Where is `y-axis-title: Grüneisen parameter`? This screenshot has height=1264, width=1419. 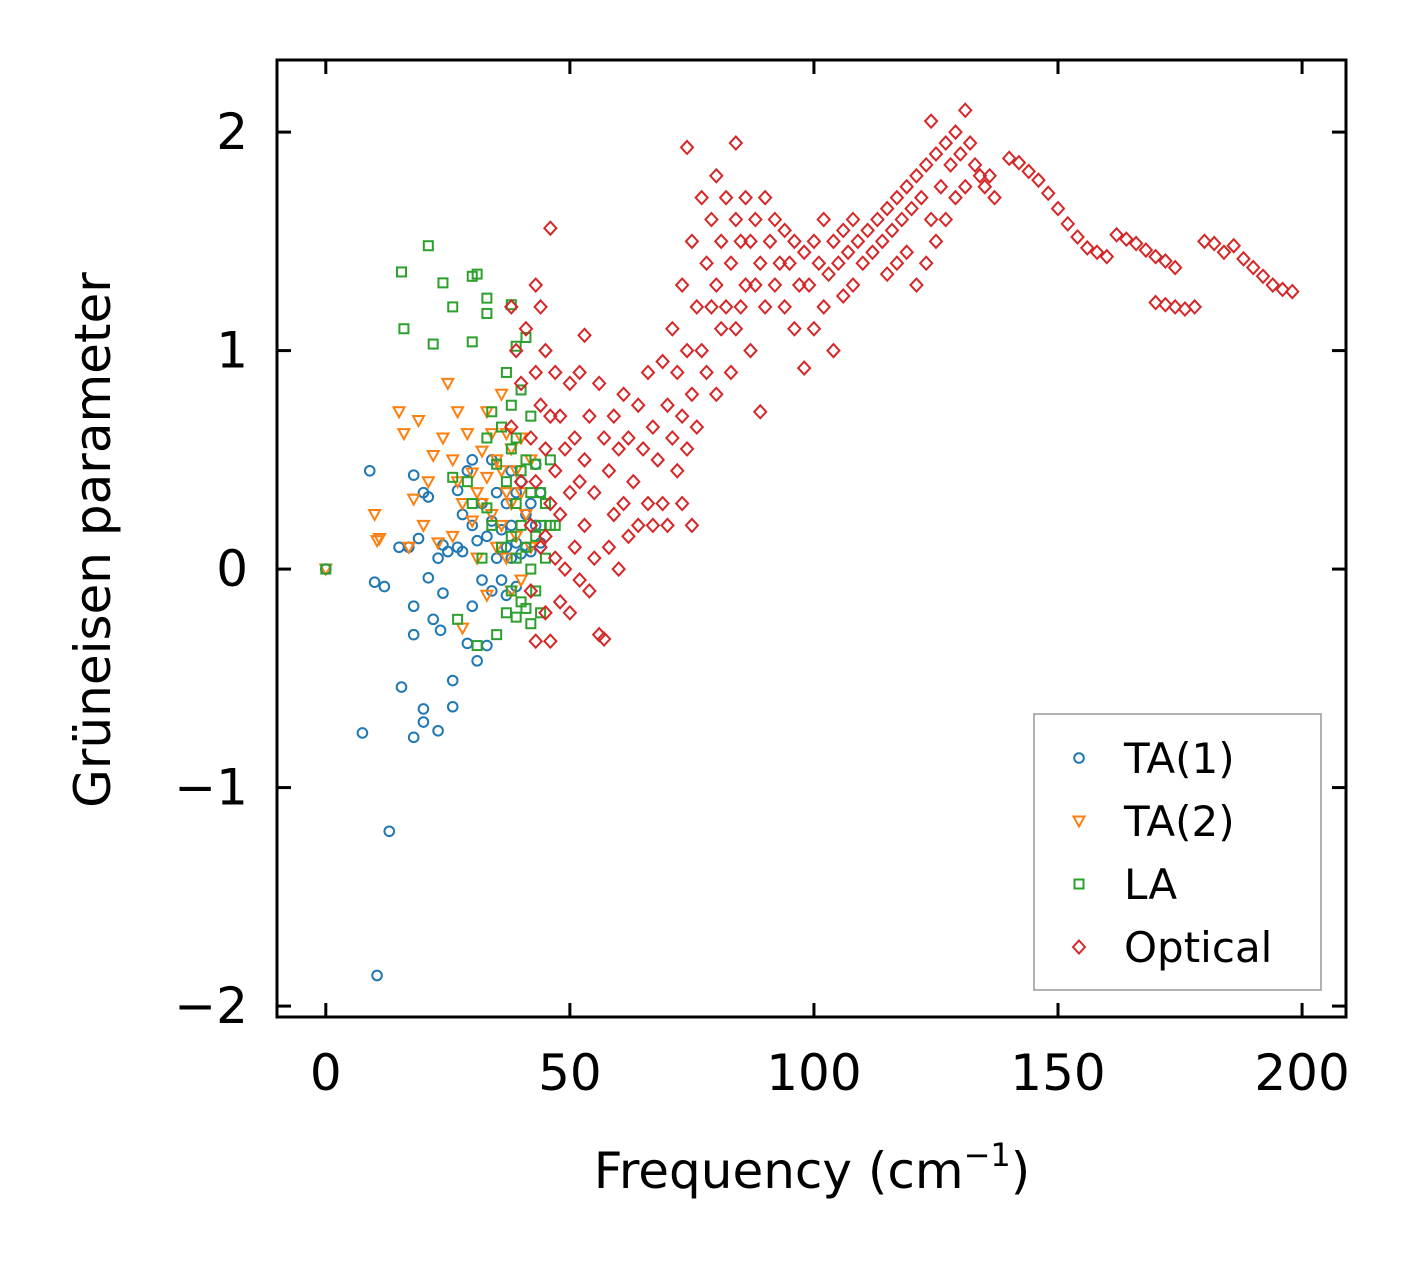
y-axis-title: Grüneisen parameter is located at coordinates (93, 540).